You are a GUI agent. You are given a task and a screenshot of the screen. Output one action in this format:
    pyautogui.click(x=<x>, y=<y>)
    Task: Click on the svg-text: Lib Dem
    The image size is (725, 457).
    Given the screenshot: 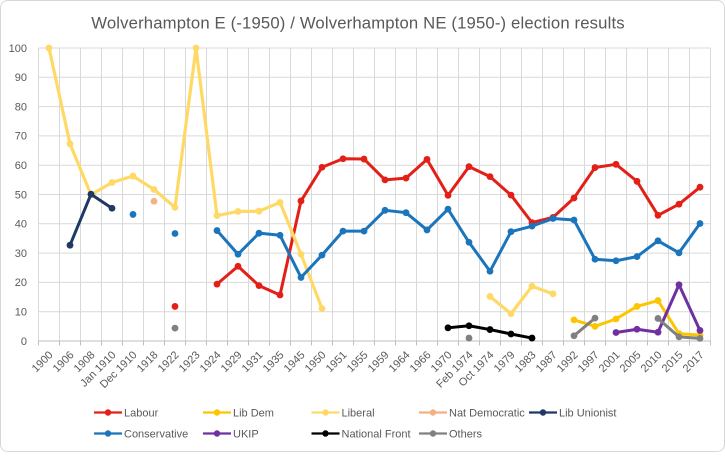 What is the action you would take?
    pyautogui.click(x=253, y=413)
    